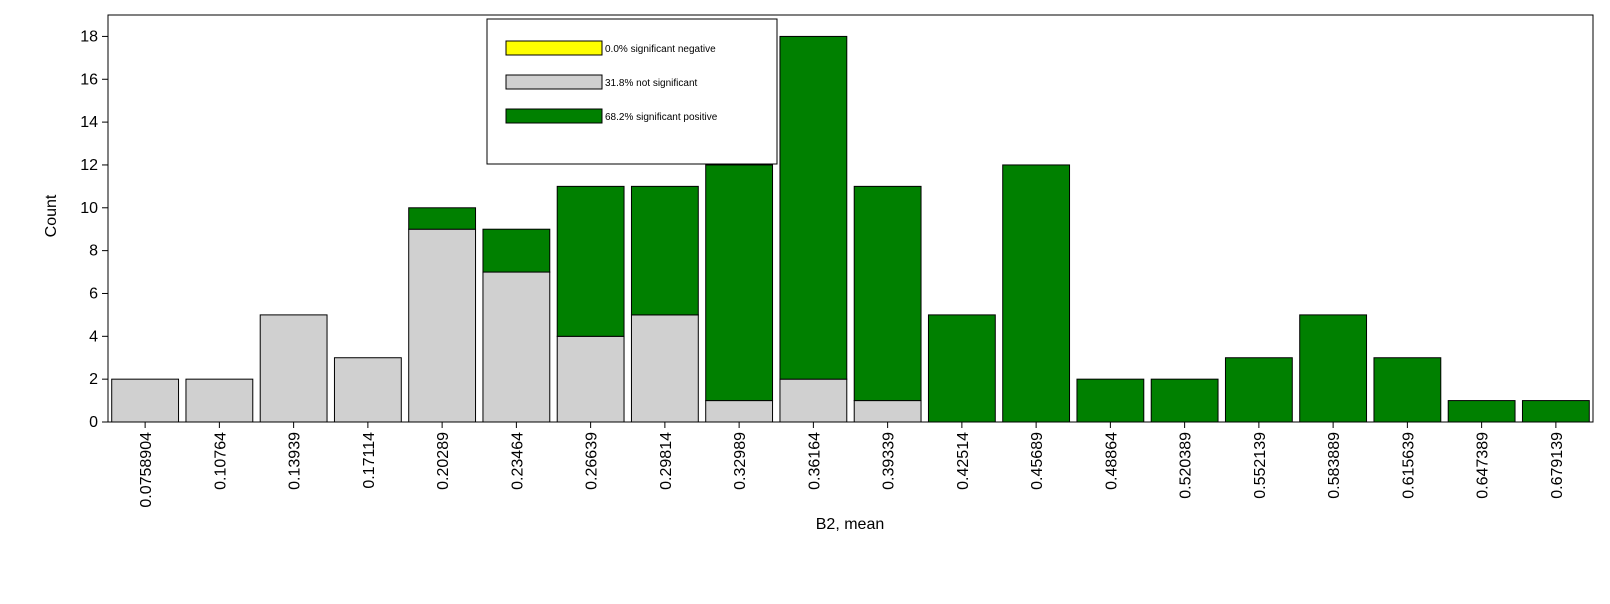 The height and width of the screenshot is (604, 1610). Describe the element at coordinates (89, 122) in the screenshot. I see `y-tick-label: 14` at that location.